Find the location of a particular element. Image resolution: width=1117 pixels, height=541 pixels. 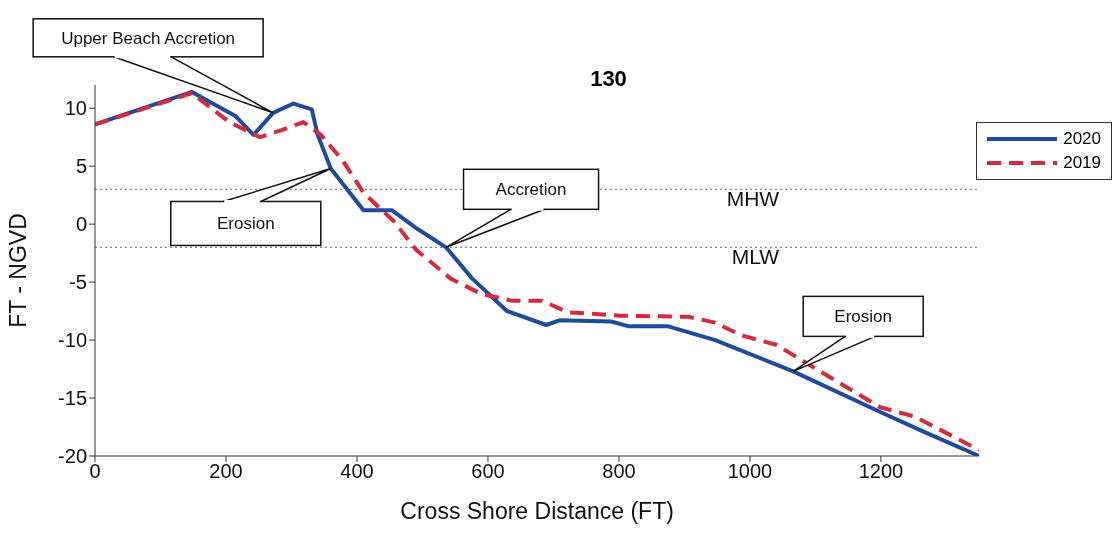

x-tick-label: 200 is located at coordinates (226, 471).